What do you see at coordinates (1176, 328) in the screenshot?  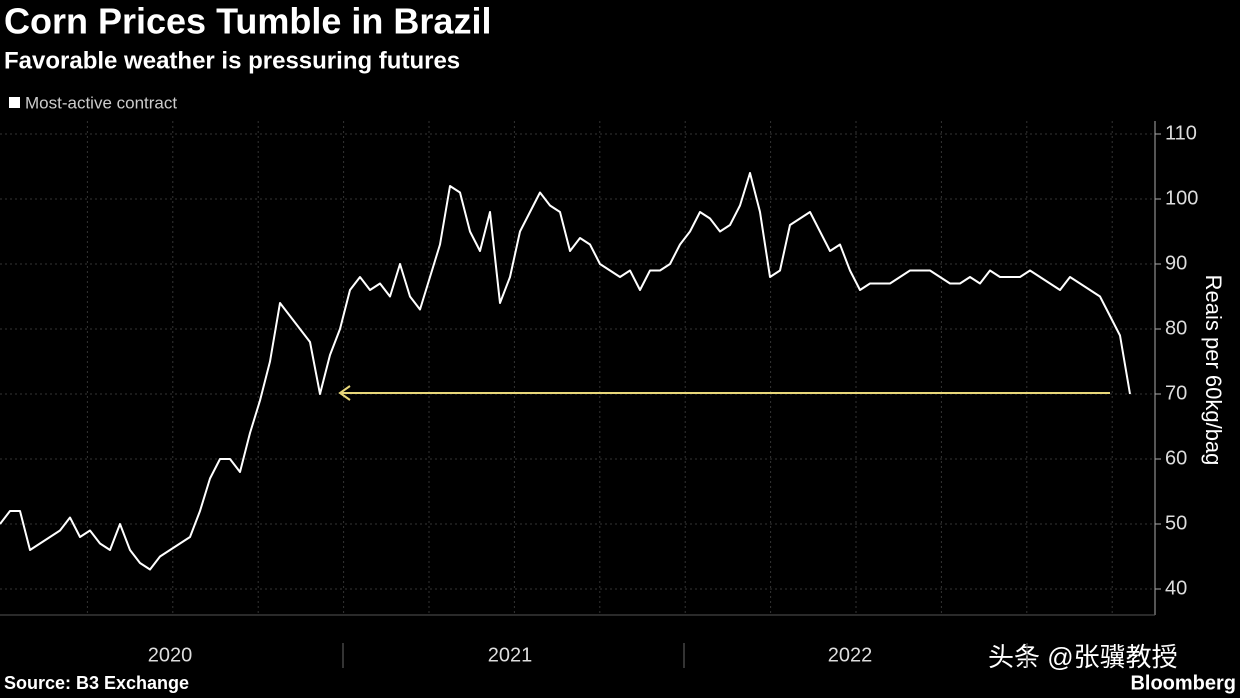 I see `y-tick-label: 80` at bounding box center [1176, 328].